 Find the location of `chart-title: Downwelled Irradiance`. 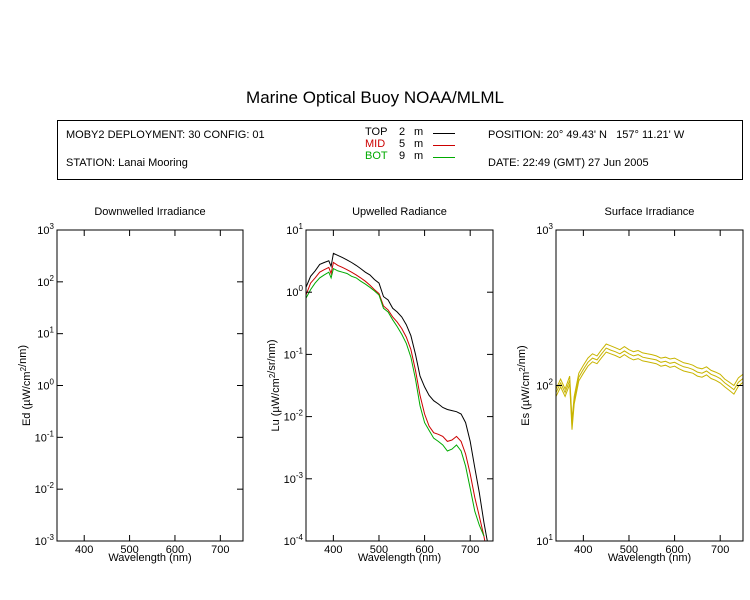

chart-title: Downwelled Irradiance is located at coordinates (149, 212).